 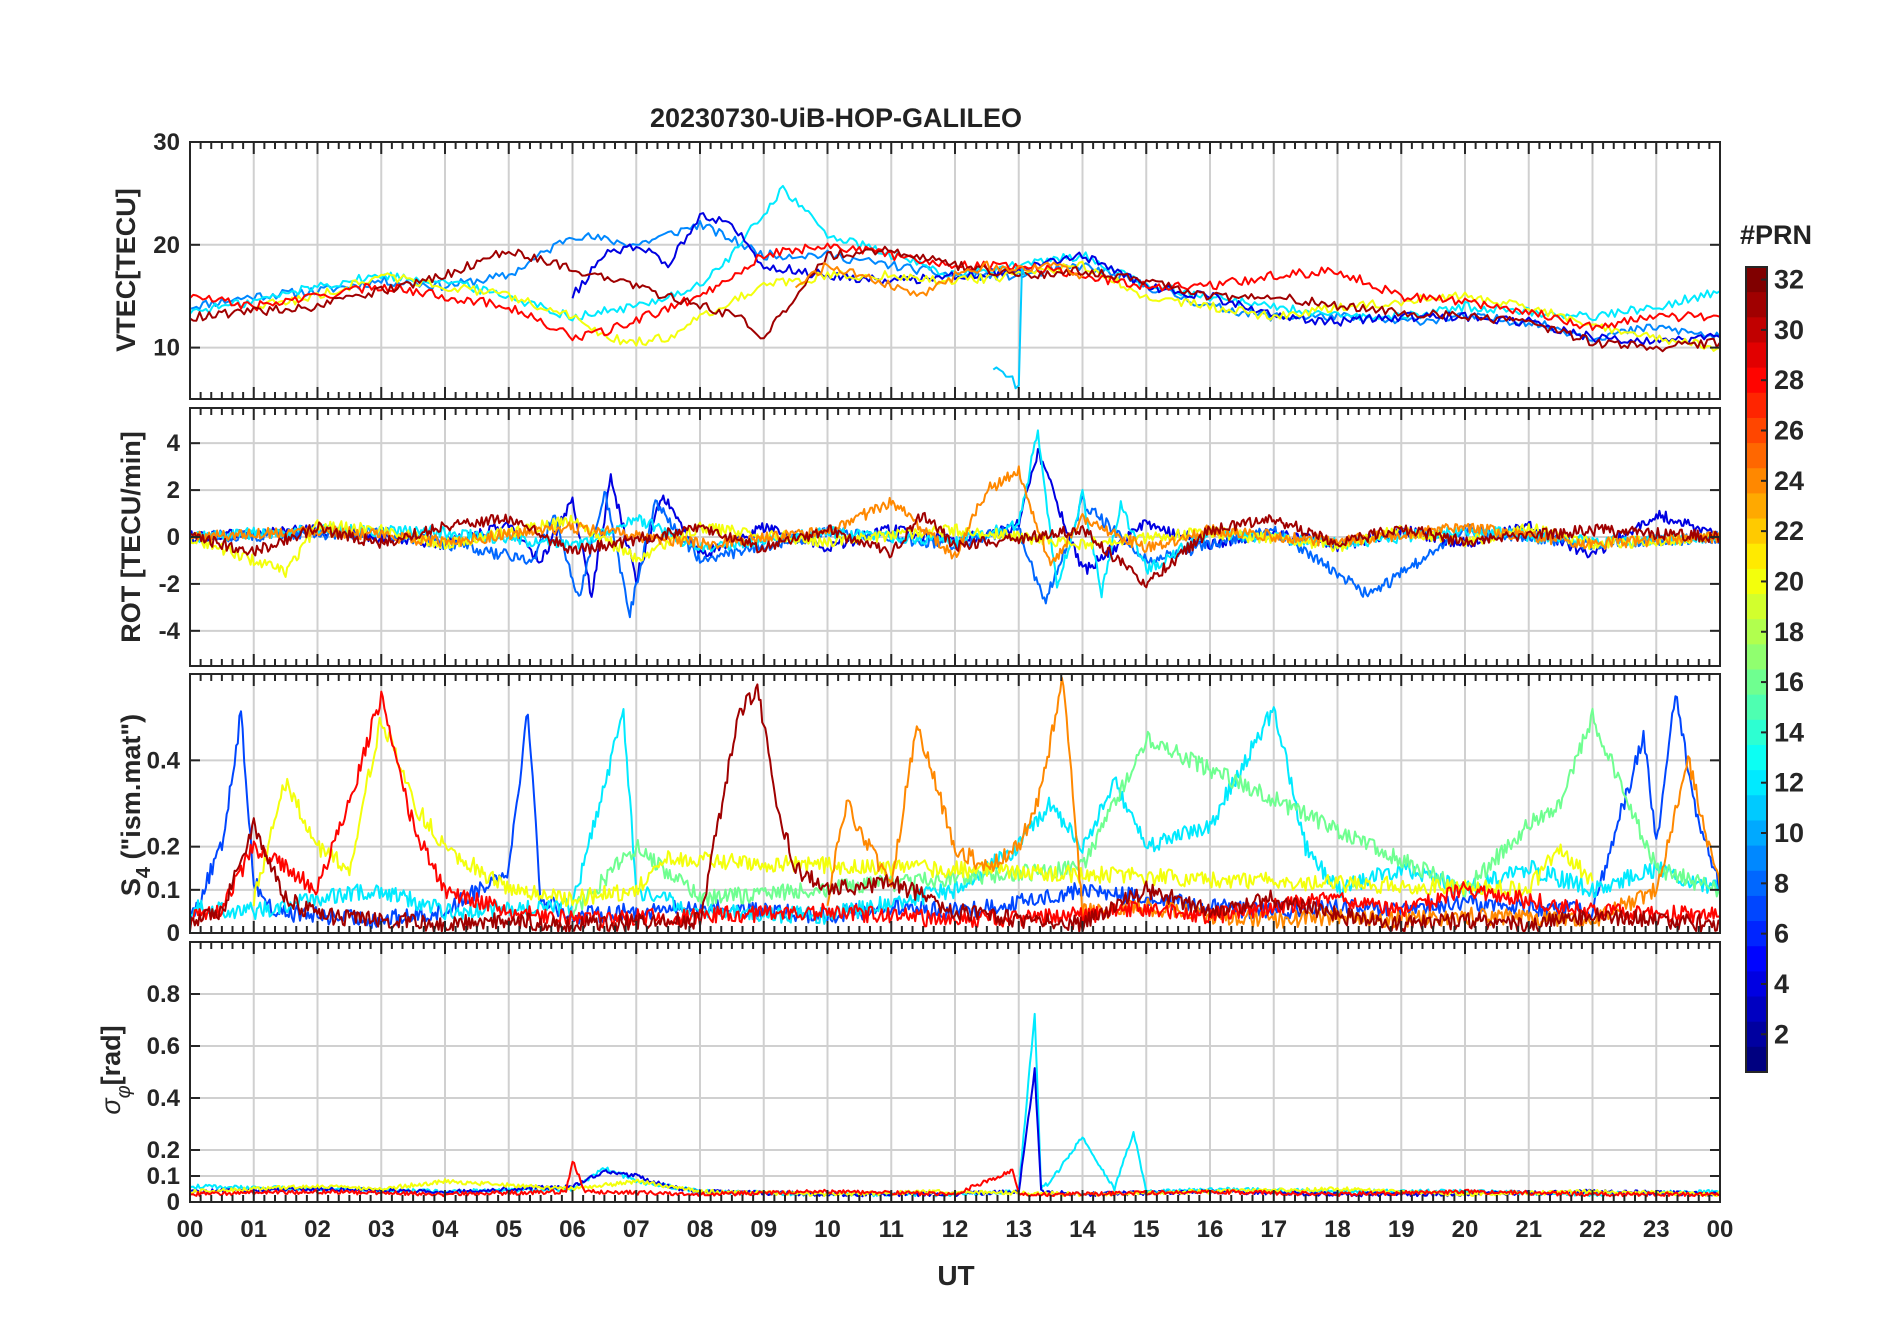 I want to click on colorbar-tick-label: 18, so click(x=1789, y=632).